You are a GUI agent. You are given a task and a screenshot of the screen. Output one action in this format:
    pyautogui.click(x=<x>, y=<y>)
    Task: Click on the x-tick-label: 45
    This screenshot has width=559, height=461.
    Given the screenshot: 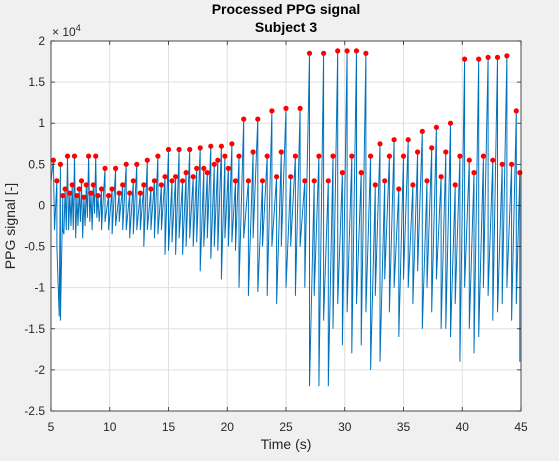 What is the action you would take?
    pyautogui.click(x=521, y=427)
    